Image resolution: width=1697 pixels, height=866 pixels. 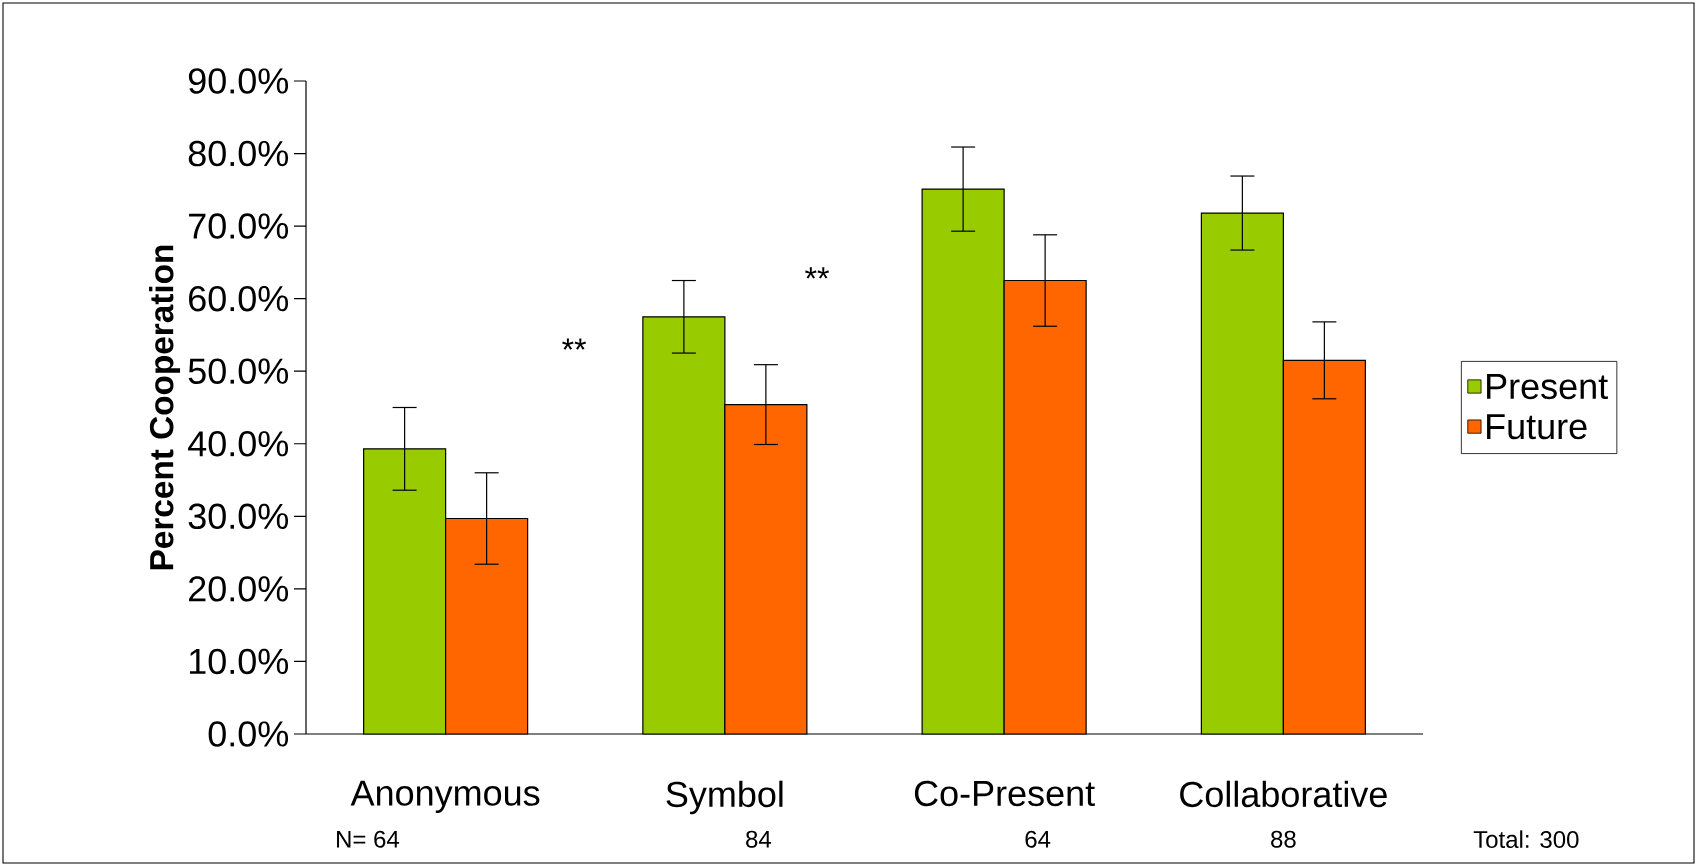 I want to click on legend-label: Future, so click(x=1537, y=427).